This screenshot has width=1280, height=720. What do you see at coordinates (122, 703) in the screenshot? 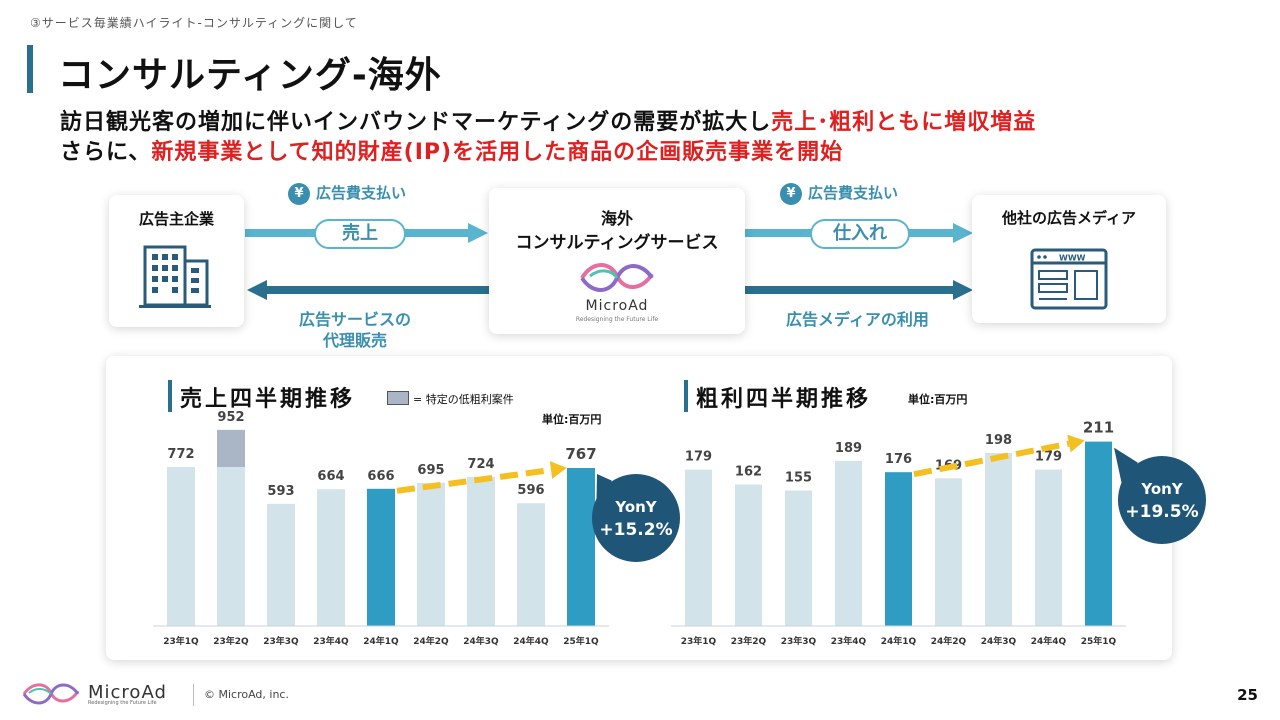
I see `footer-tagline: Redesigning the Future Life` at bounding box center [122, 703].